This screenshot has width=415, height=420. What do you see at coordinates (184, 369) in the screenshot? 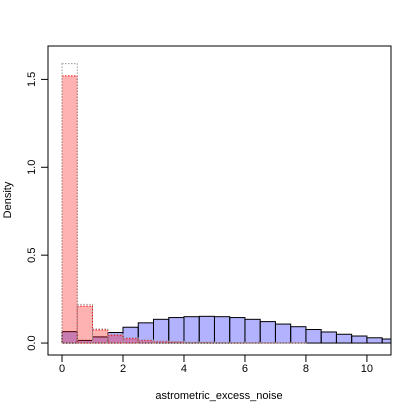
I see `x-tick-label: 4` at bounding box center [184, 369].